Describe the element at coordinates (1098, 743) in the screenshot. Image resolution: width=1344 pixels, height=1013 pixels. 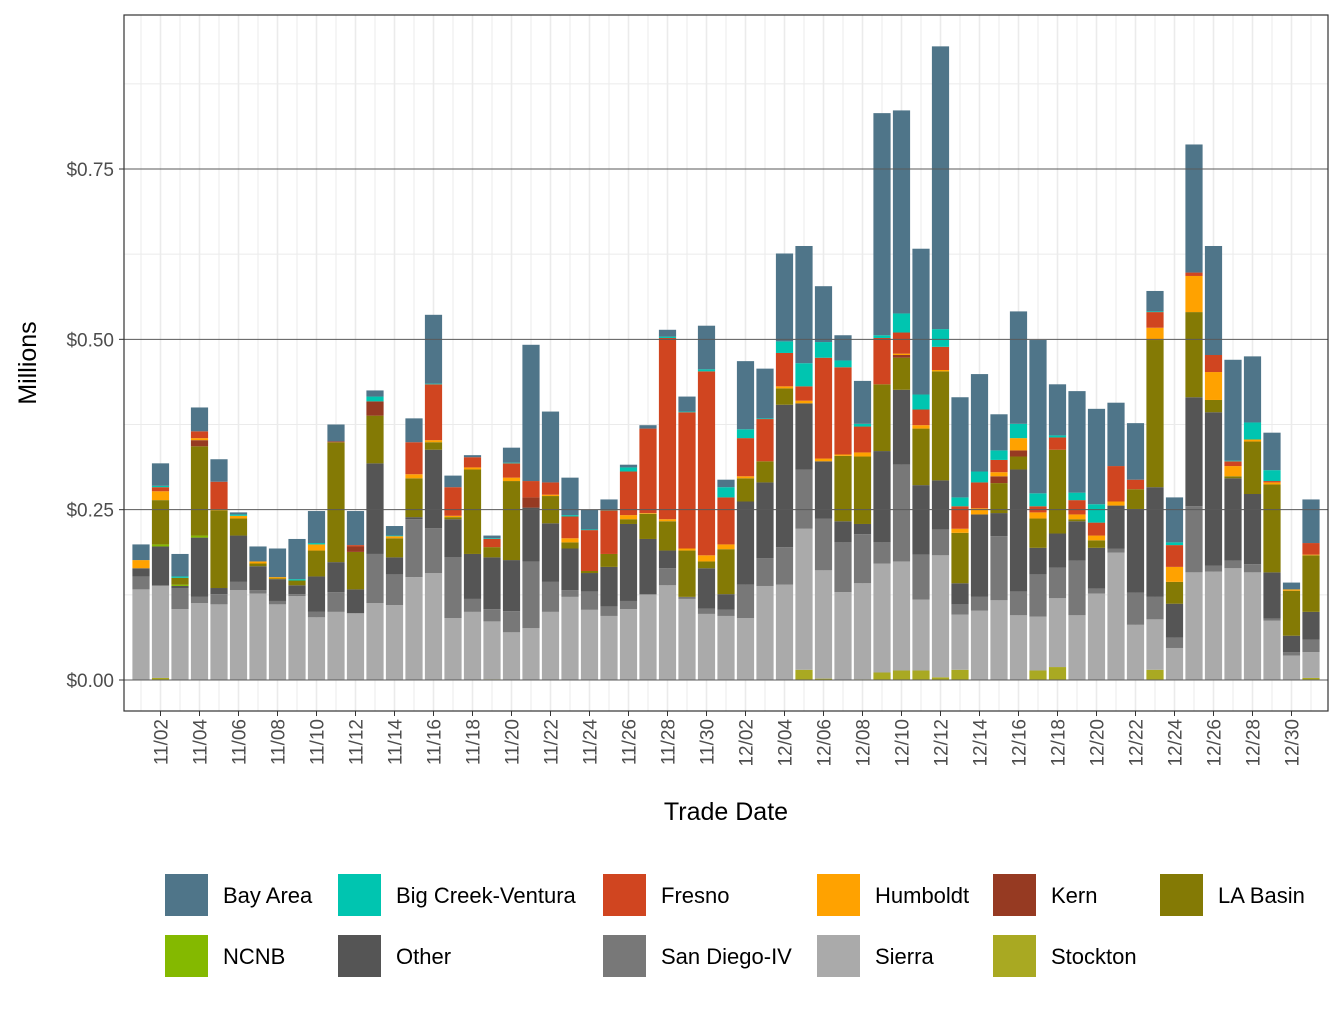
I see `x-tick-label: 12/20` at that location.